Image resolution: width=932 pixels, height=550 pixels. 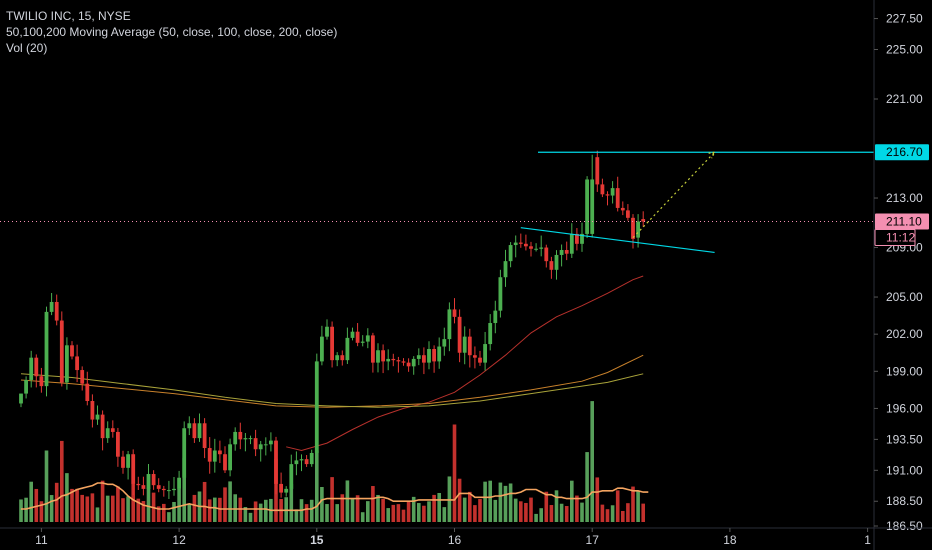 What do you see at coordinates (904, 99) in the screenshot?
I see `price-tick-label: 221.00` at bounding box center [904, 99].